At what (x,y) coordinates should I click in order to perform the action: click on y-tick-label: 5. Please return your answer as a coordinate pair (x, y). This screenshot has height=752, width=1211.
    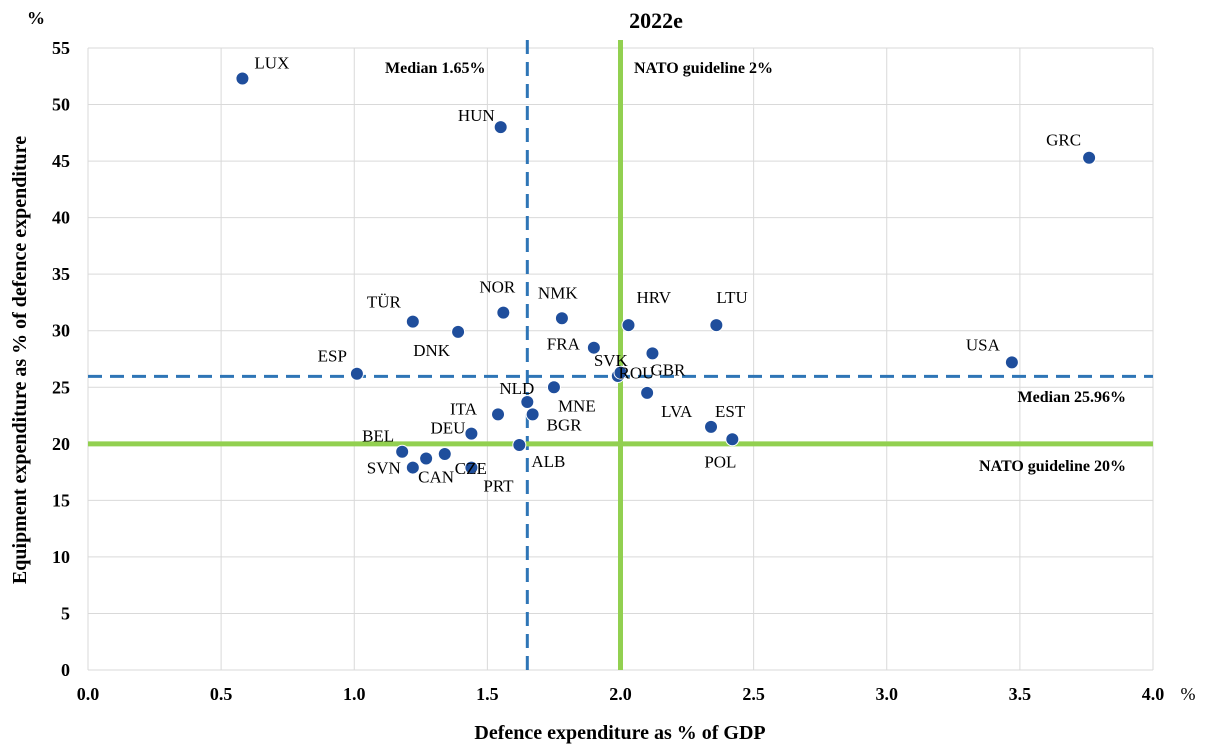
    Looking at the image, I should click on (65, 613).